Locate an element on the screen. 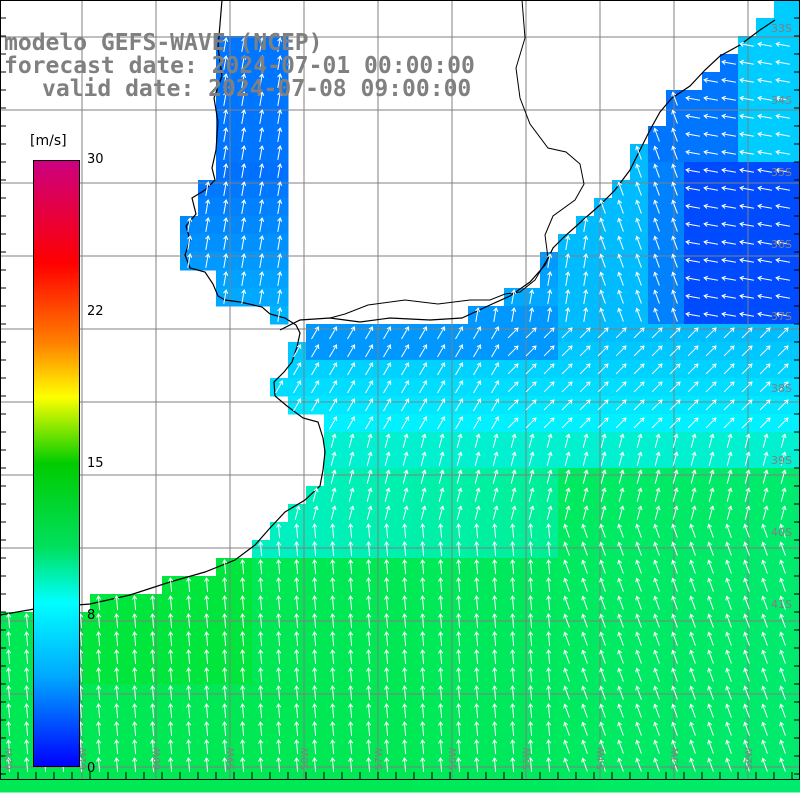 The width and height of the screenshot is (800, 800). colorbar-tick: 15 is located at coordinates (95, 463).